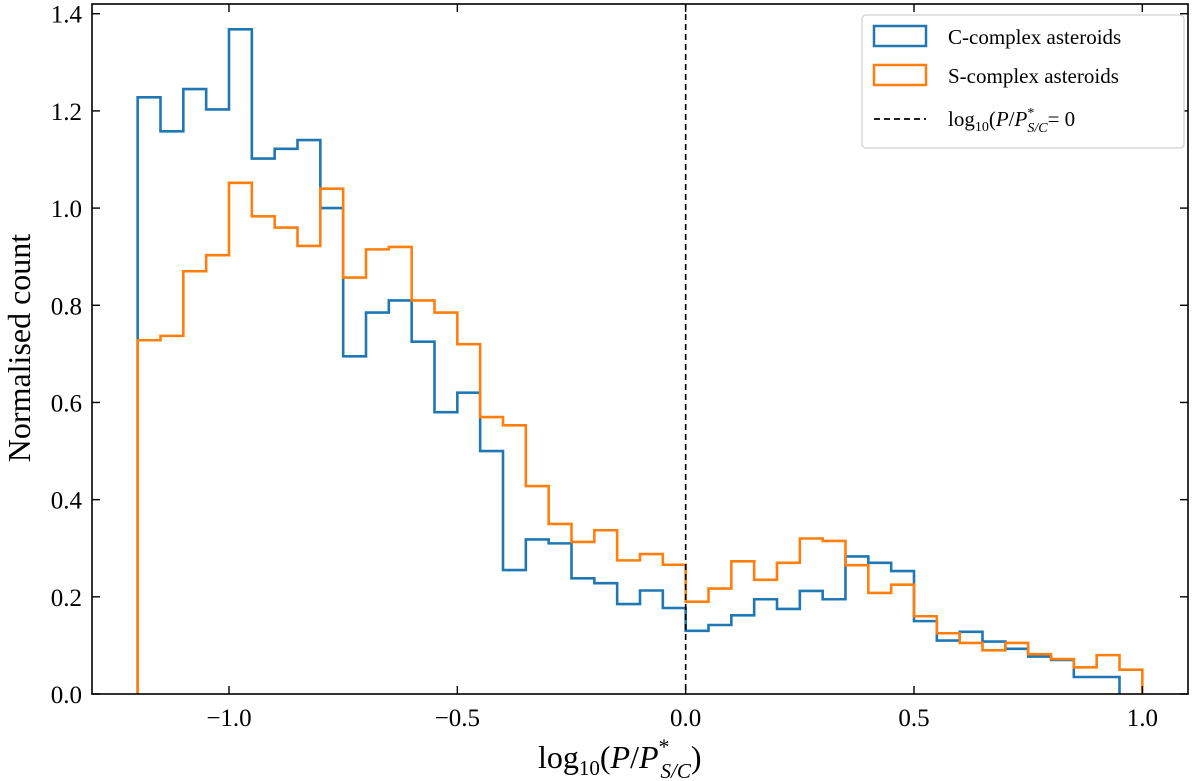 The width and height of the screenshot is (1200, 781). I want to click on y-tick-label: 0.6, so click(66, 403).